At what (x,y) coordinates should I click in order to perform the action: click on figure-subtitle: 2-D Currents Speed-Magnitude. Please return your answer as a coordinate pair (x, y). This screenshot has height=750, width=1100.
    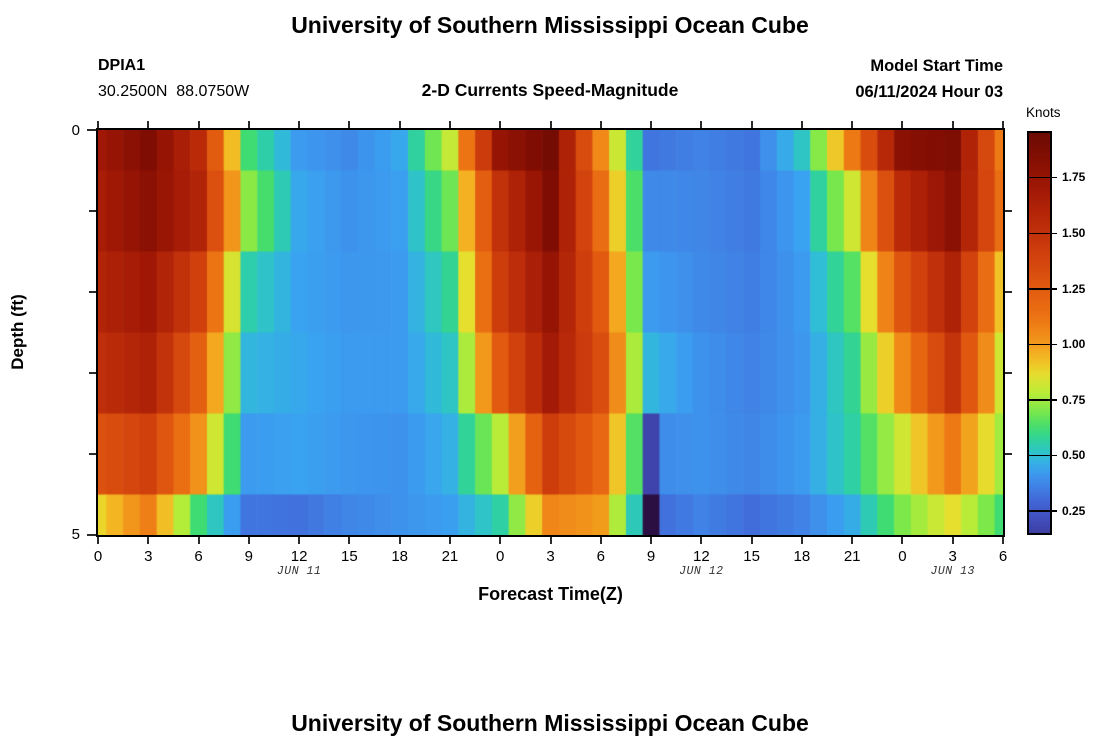
    Looking at the image, I should click on (550, 90).